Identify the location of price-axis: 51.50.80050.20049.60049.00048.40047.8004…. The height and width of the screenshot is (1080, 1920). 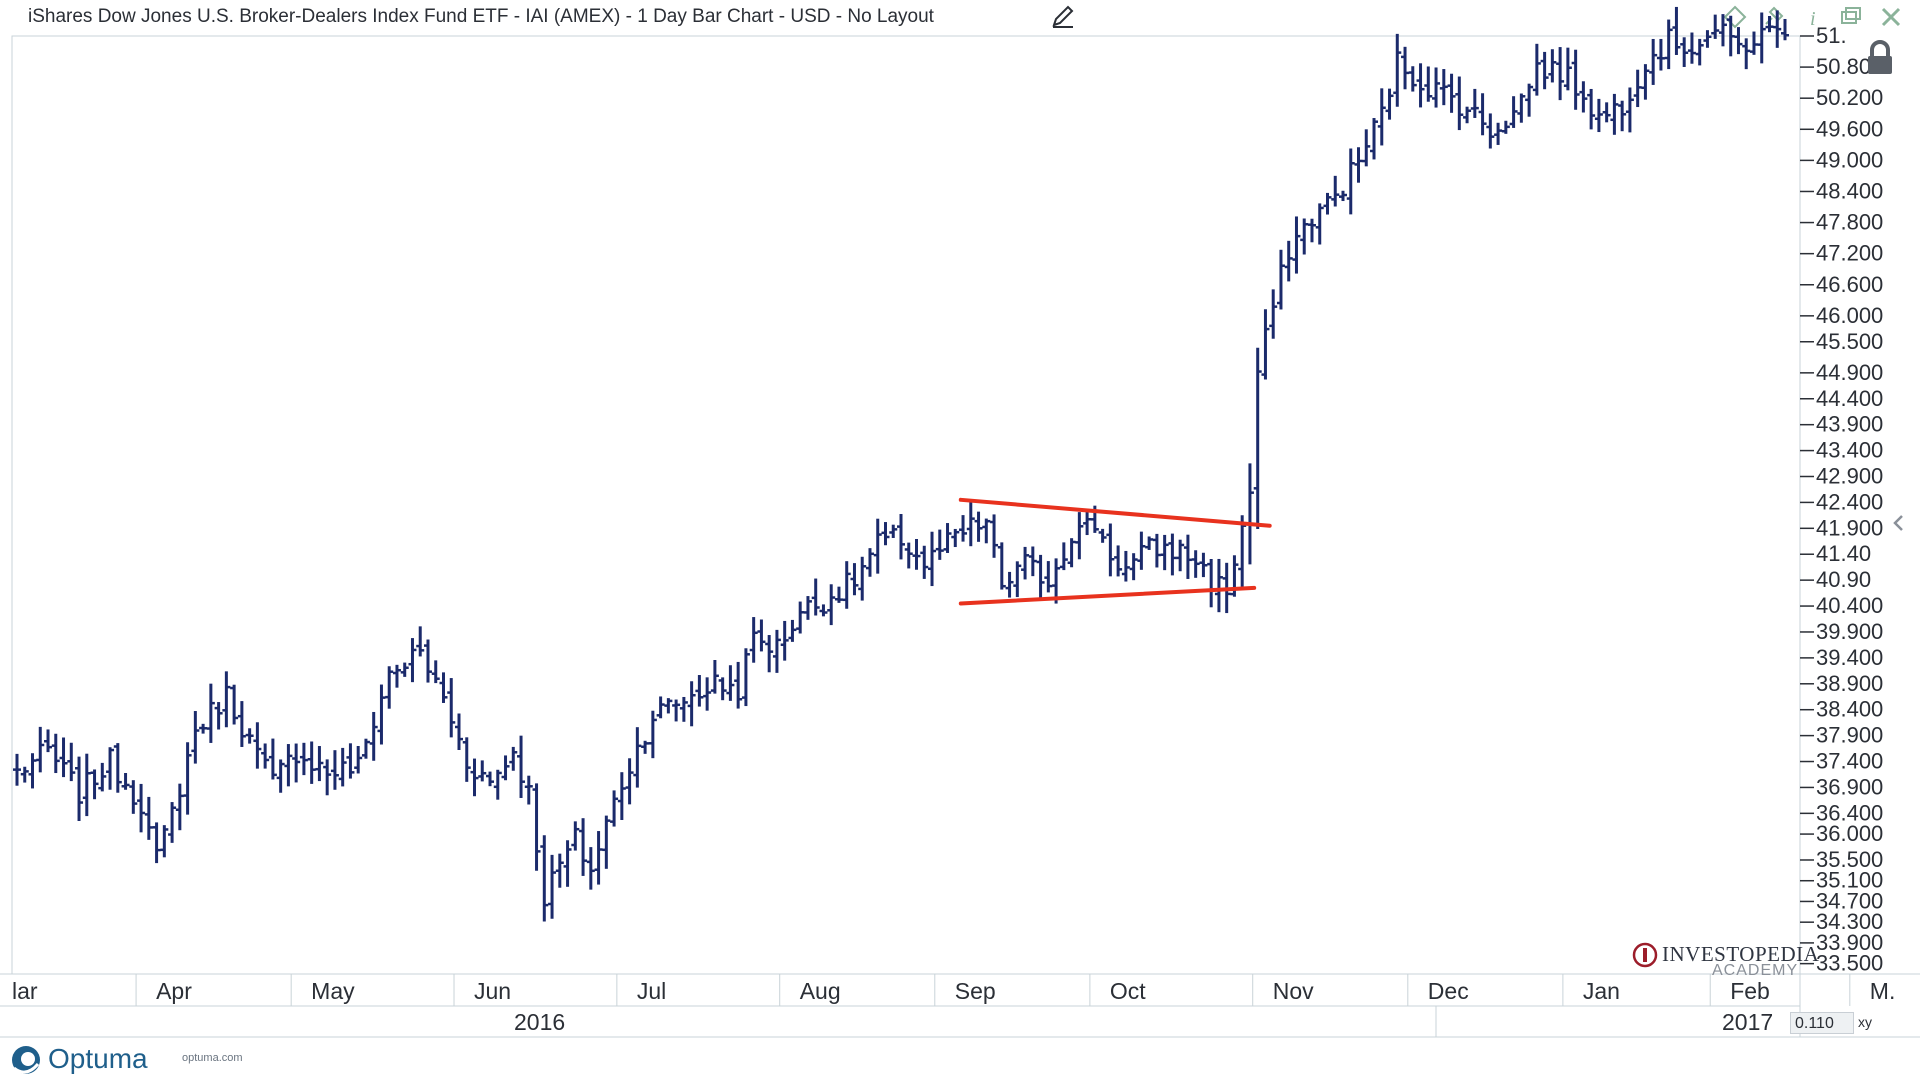
(1841, 499).